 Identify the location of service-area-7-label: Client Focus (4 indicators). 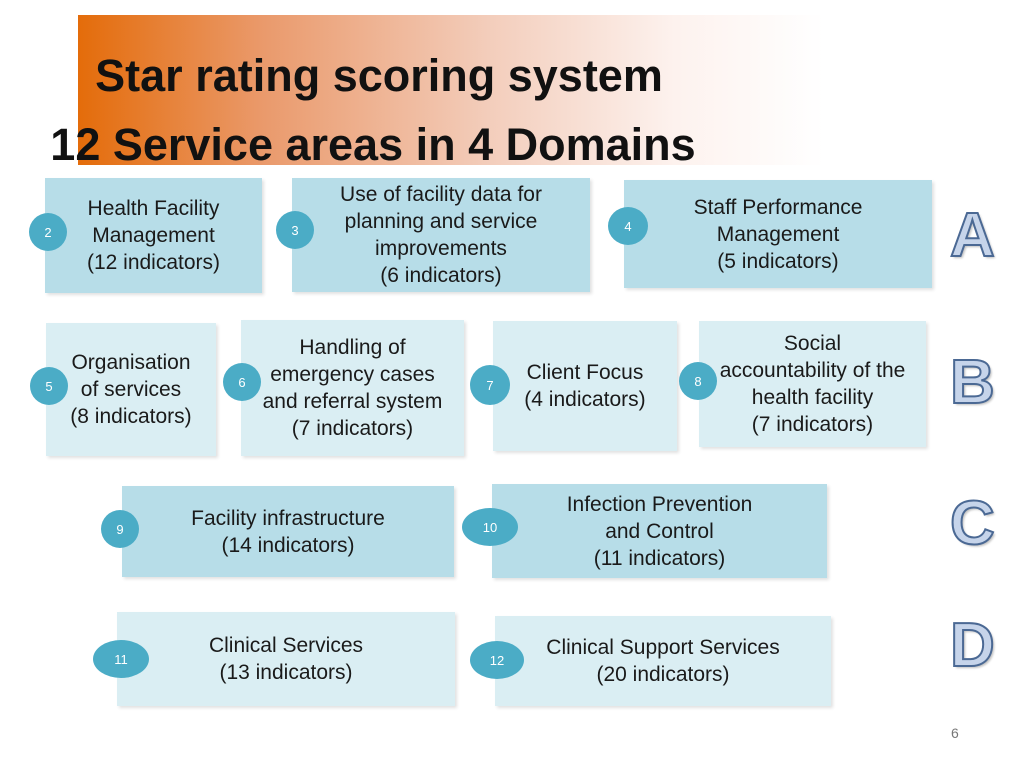
(585, 386).